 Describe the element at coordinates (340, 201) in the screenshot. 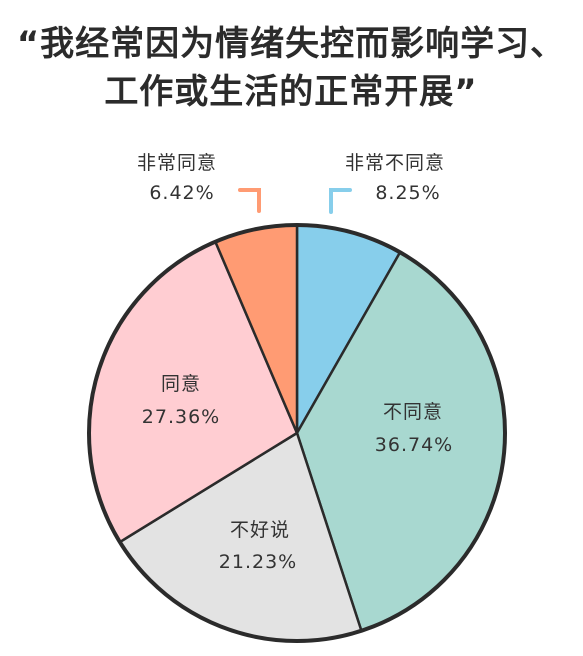

I see `callout-marker-strongly-disagree` at that location.